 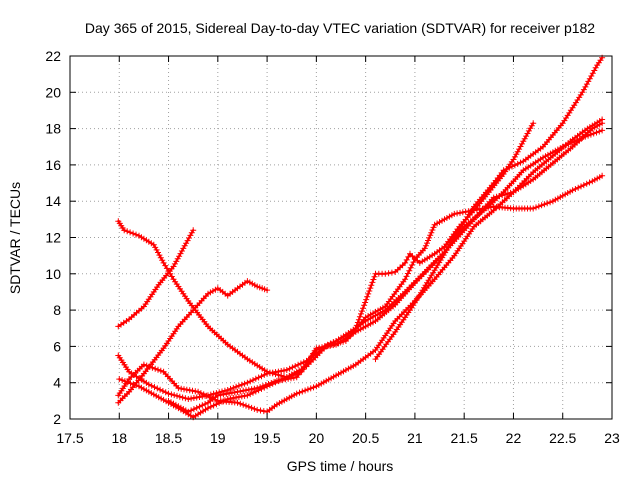 I want to click on x-tick-label: 19, so click(x=218, y=438).